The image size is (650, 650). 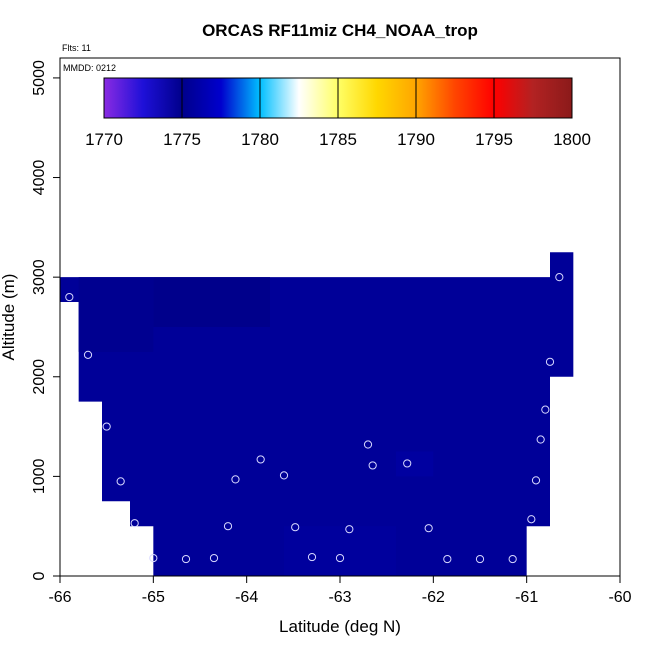 I want to click on chart-title: ORCAS RF11miz CH4_NOAA_trop, so click(x=340, y=30).